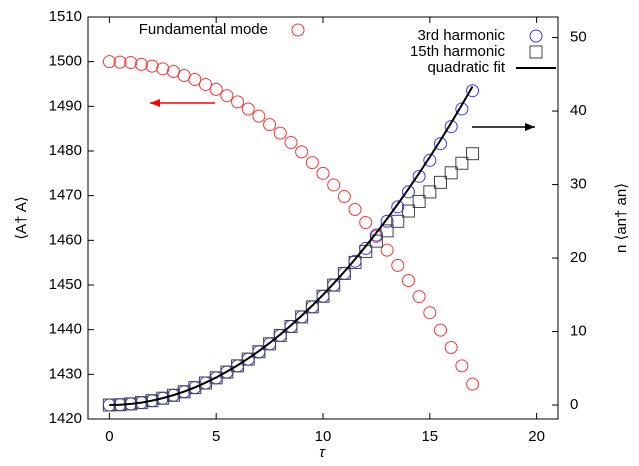 This screenshot has width=639, height=466. Describe the element at coordinates (323, 436) in the screenshot. I see `x-tick-label: 10` at that location.